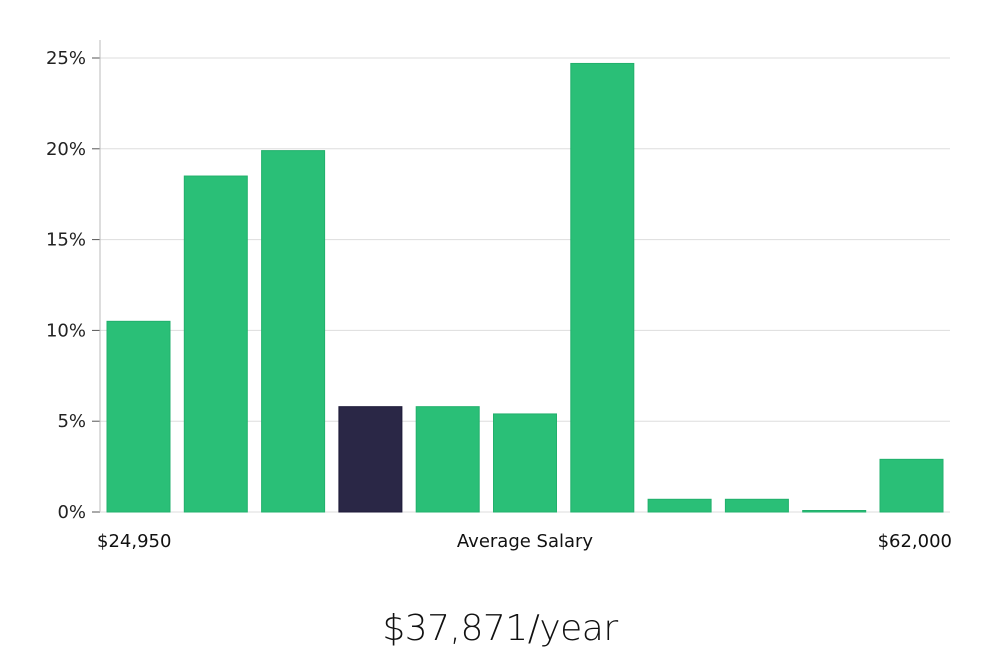 The width and height of the screenshot is (1000, 660). I want to click on y-axis-ticks: 0% 5% 10% 15% 20% 25%, so click(73, 285).